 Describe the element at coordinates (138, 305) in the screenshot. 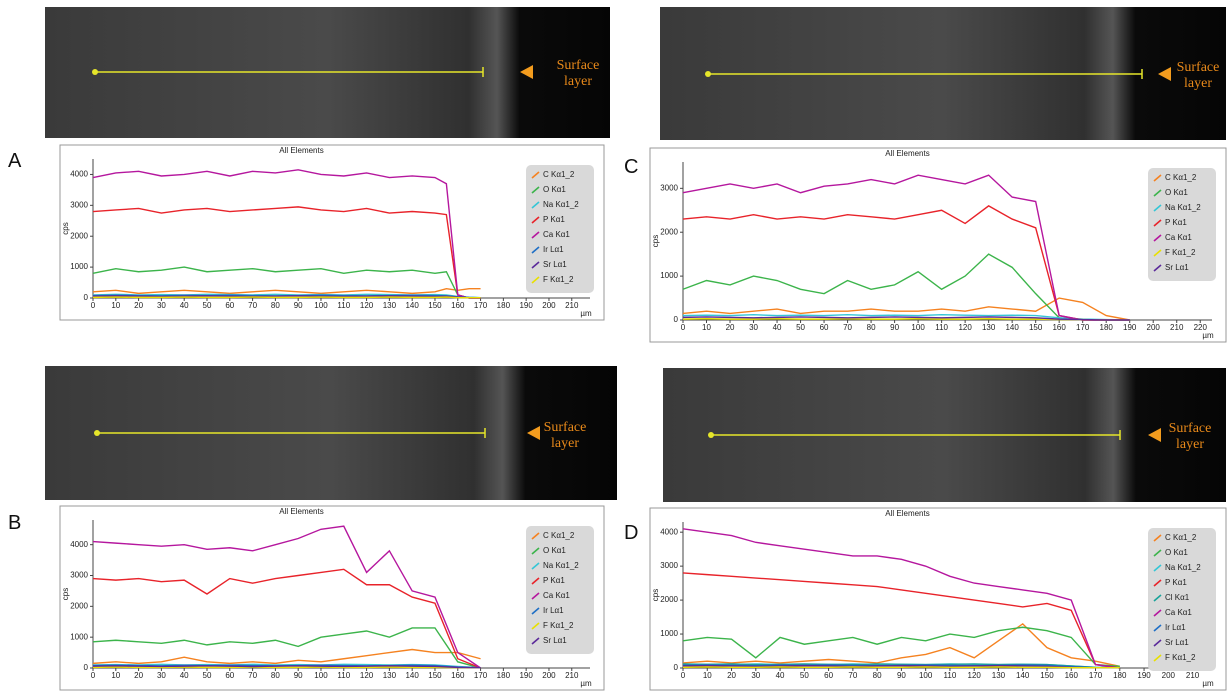

I see `x-tick-label: 20` at that location.